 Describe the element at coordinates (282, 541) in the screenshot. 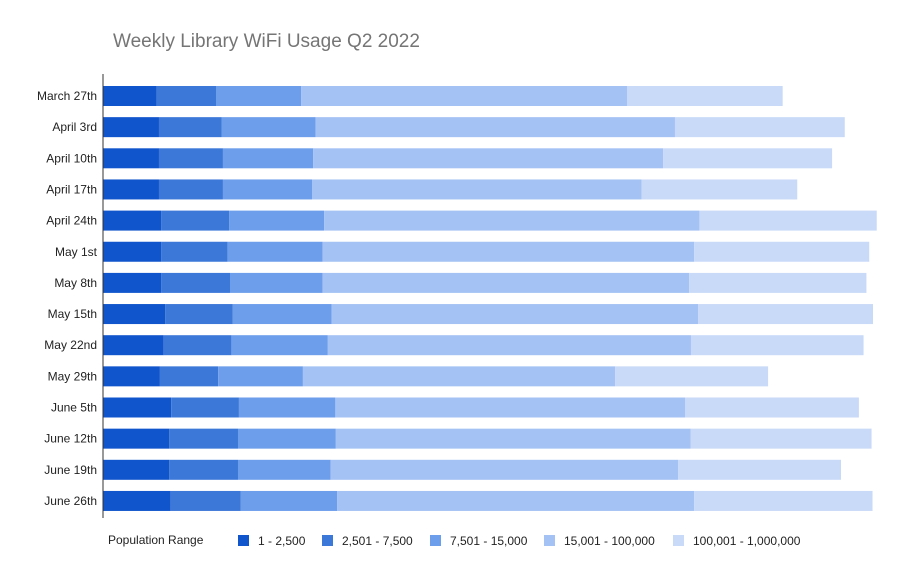

I see `legend-label-1: 1 - 2,500` at that location.